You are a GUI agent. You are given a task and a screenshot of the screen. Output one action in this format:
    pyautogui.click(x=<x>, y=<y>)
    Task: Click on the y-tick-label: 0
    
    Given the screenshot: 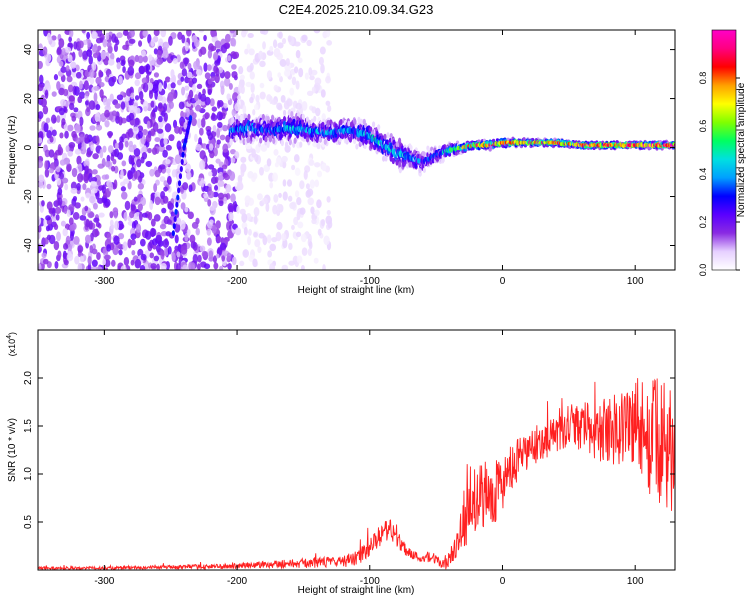 What is the action you would take?
    pyautogui.click(x=28, y=147)
    